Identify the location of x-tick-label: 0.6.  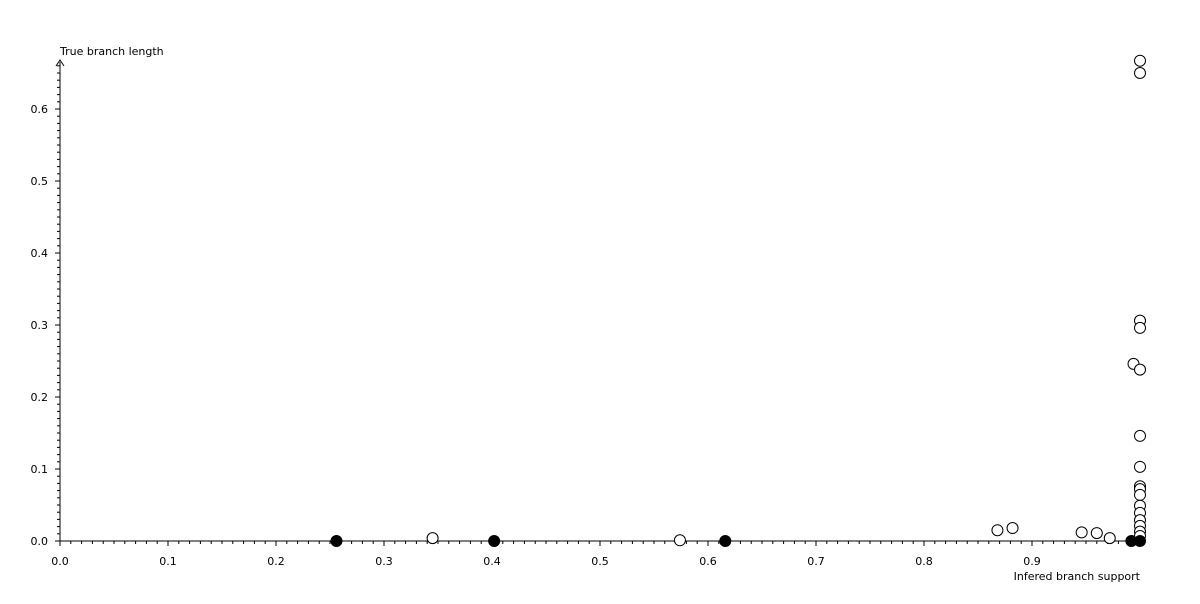
(708, 561).